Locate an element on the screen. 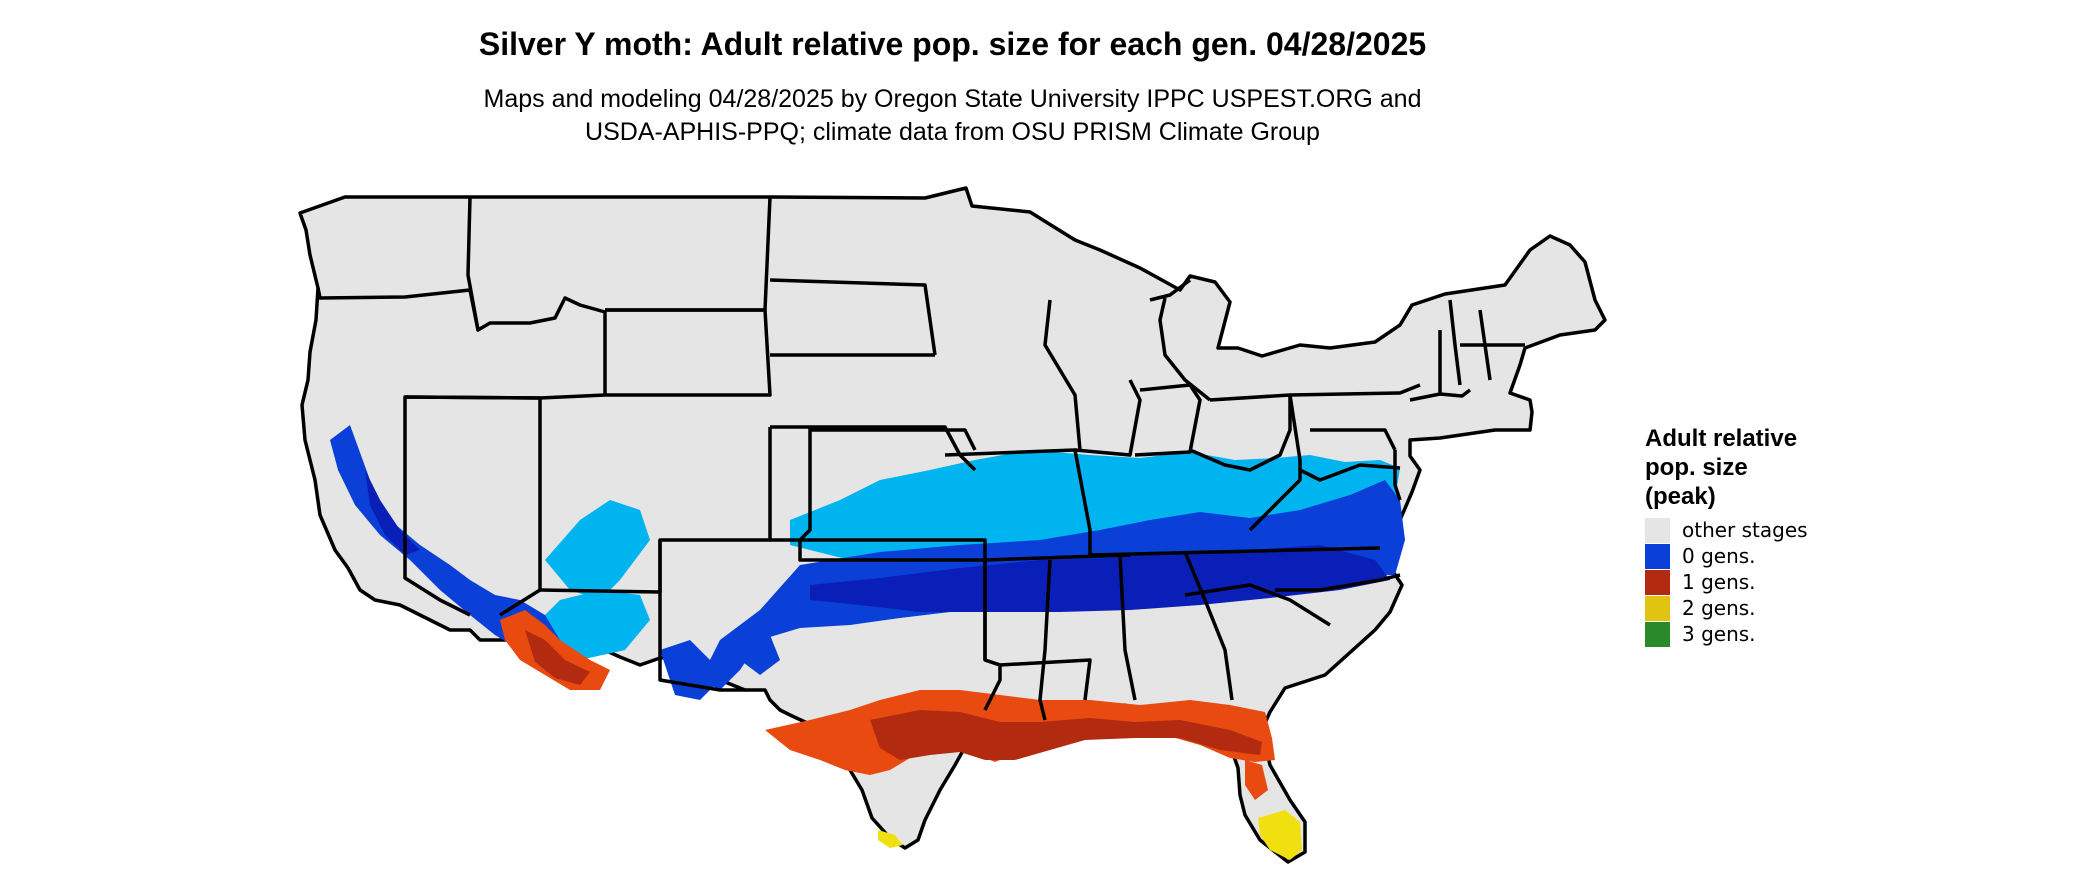 The height and width of the screenshot is (892, 2100). legend-label: other stages is located at coordinates (1745, 530).